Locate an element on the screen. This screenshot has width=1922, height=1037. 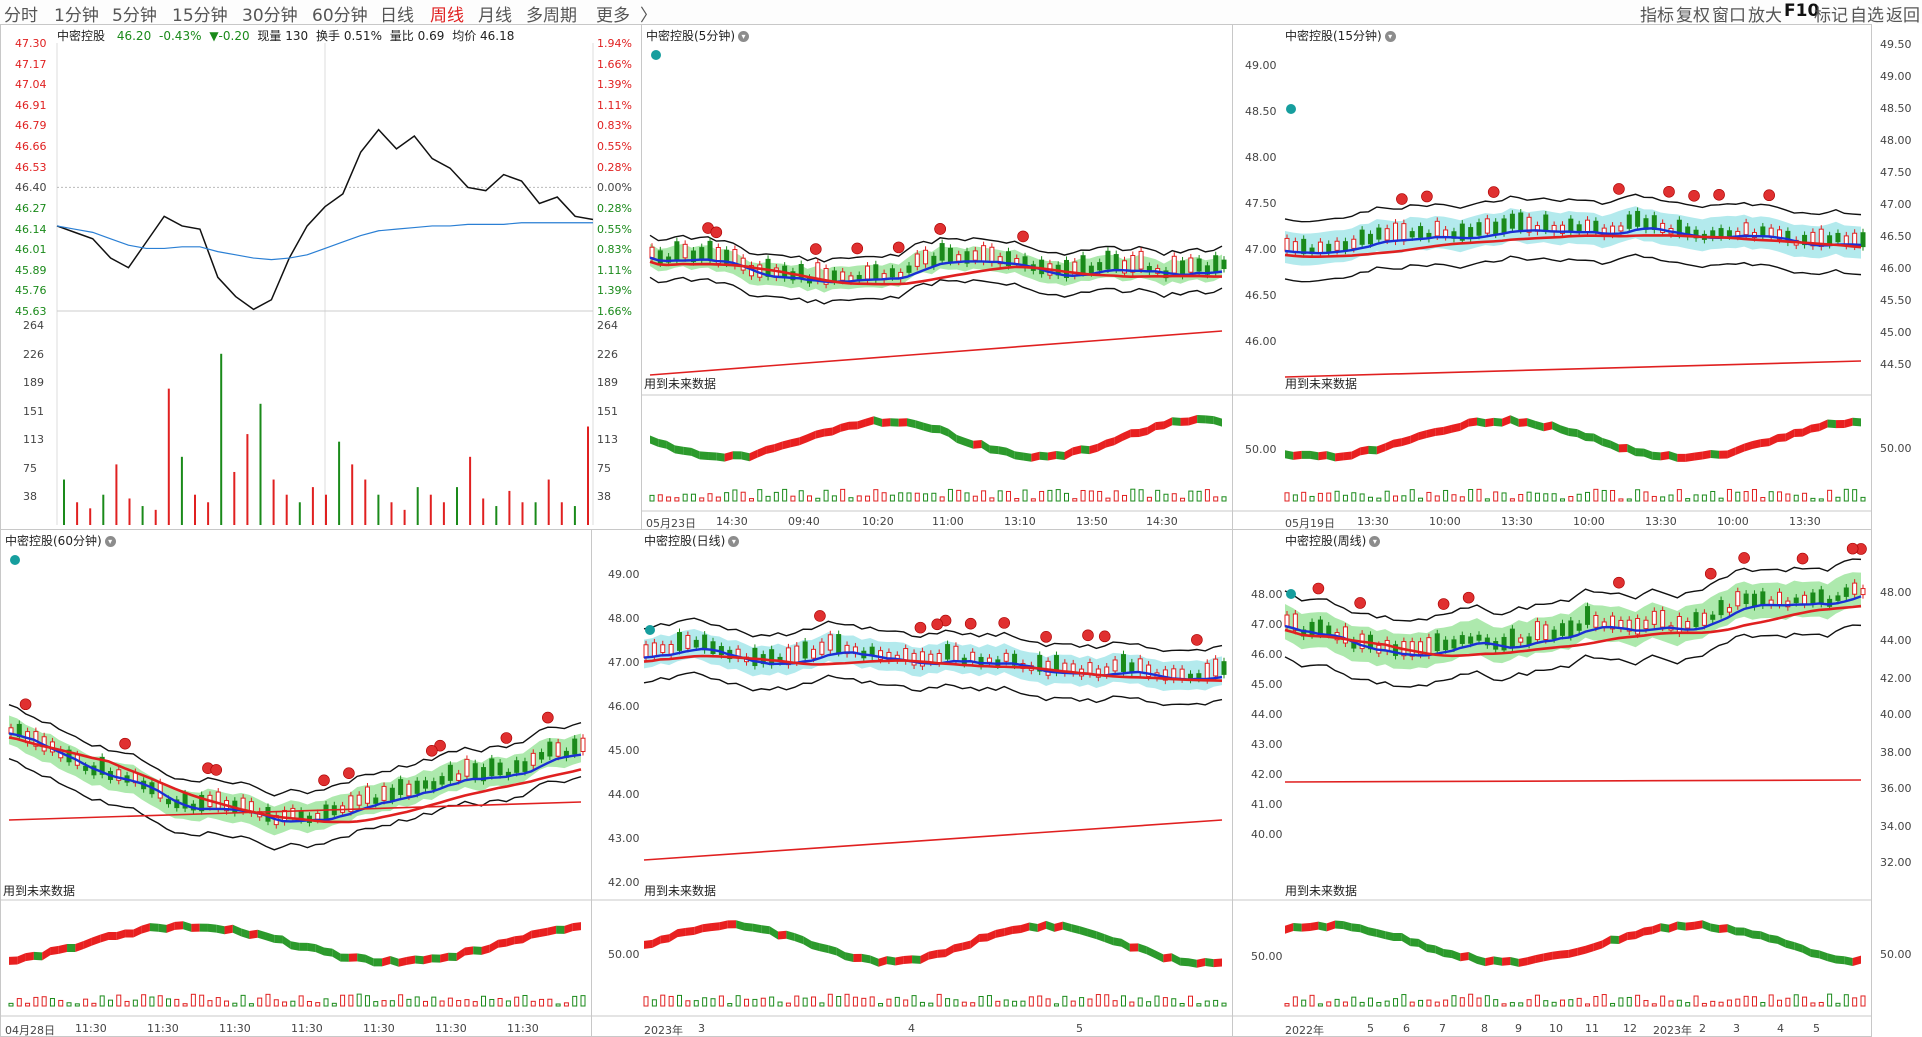
panel-daily-title: 中密控股(日线) ▾ is located at coordinates (692, 540).